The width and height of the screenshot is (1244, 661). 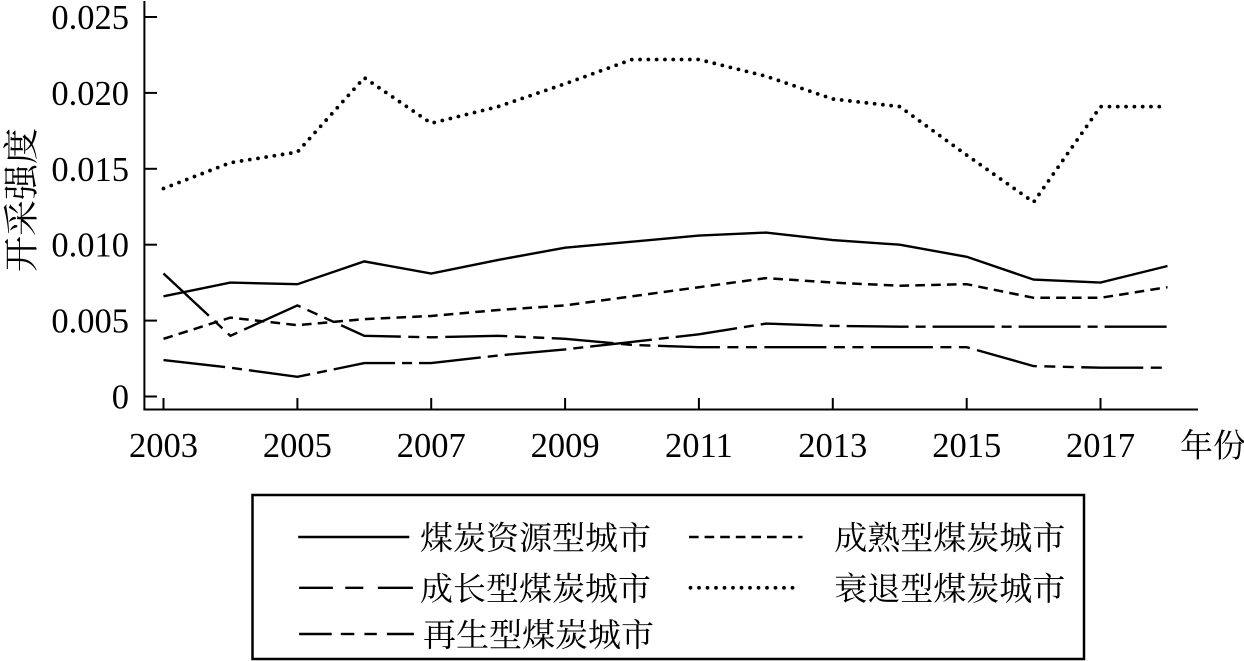 I want to click on svg-text: 0.010, so click(x=90, y=246).